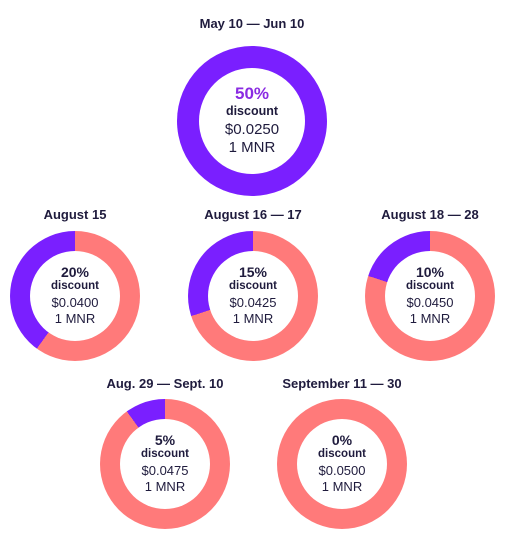  I want to click on phase-date: August 18 — 28, so click(430, 214).